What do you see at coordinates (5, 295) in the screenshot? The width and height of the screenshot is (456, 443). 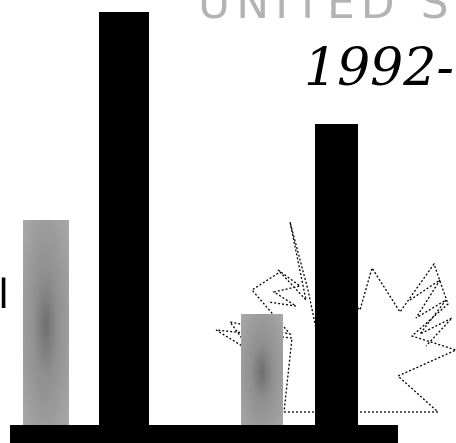 I see `side-text-fragment: l` at bounding box center [5, 295].